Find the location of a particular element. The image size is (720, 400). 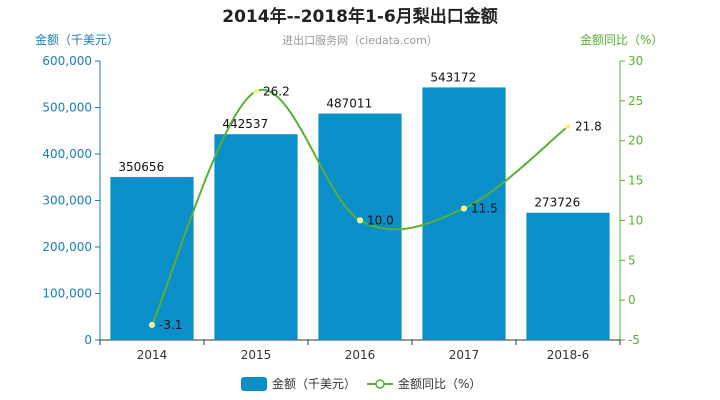

left-tick-label: 0 is located at coordinates (88, 340).